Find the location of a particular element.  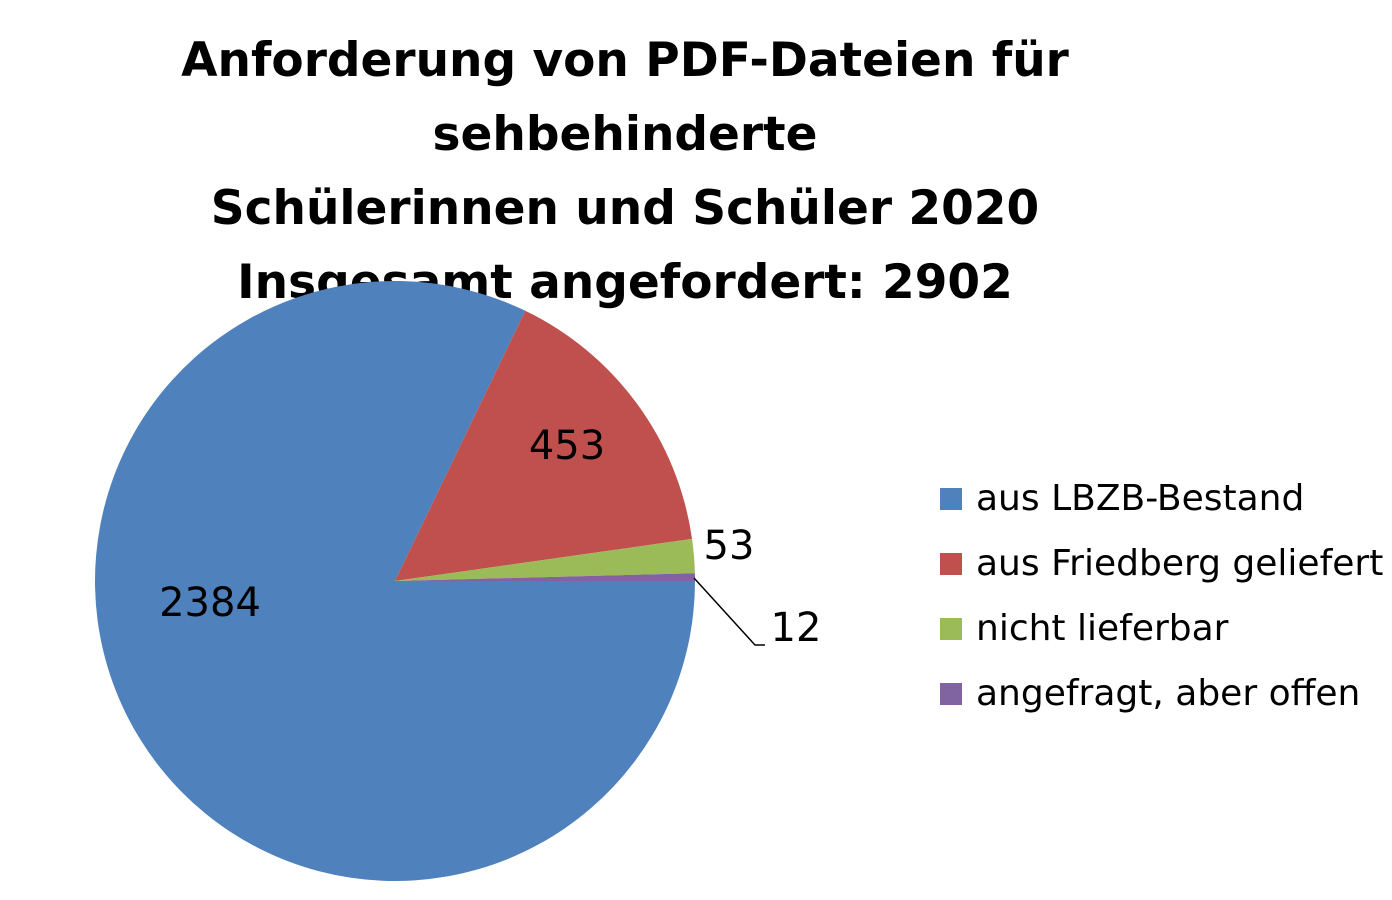

legend-item: aus LBZB-Bestand is located at coordinates (1161, 498).